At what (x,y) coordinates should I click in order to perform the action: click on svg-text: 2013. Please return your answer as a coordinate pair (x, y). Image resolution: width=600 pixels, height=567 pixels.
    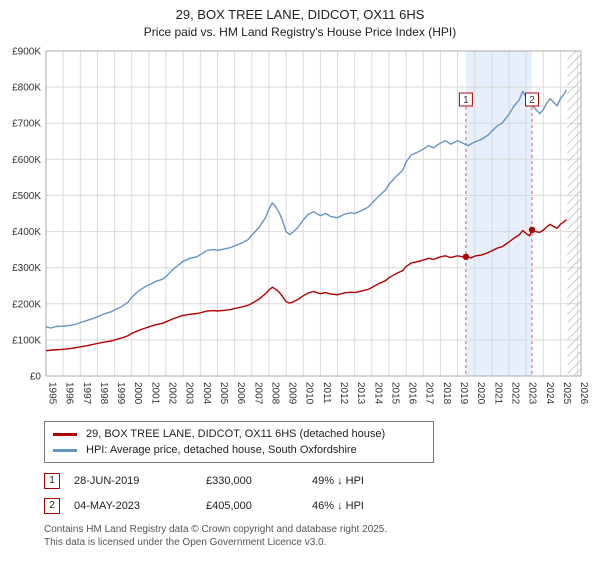
    Looking at the image, I should click on (360, 393).